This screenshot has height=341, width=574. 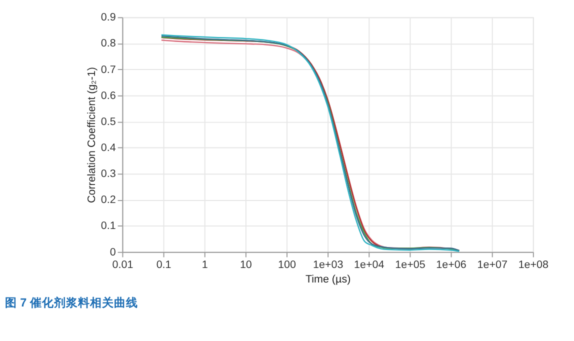 What do you see at coordinates (451, 265) in the screenshot?
I see `x-tick-label: 1e+06` at bounding box center [451, 265].